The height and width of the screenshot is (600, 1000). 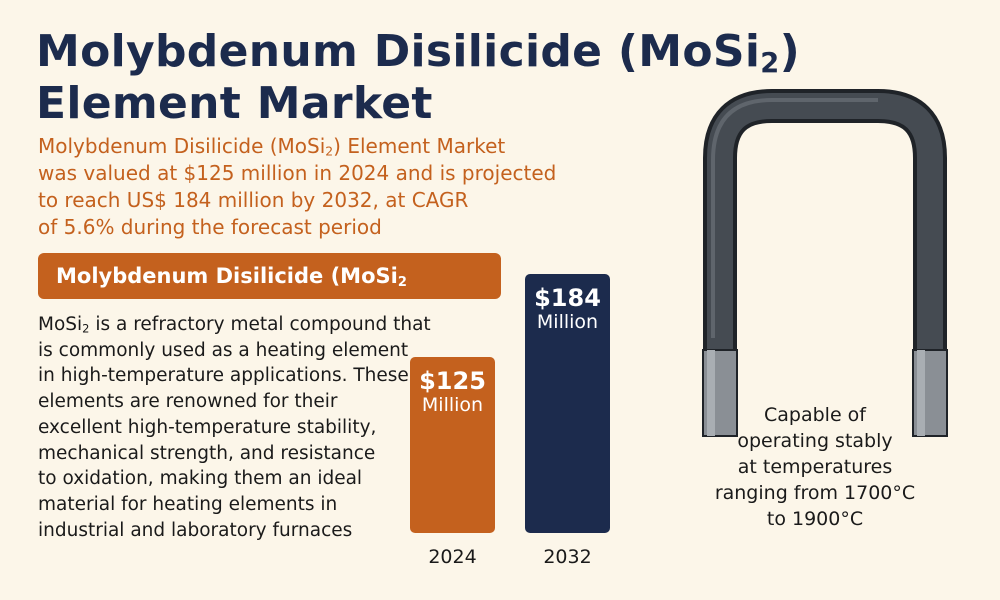 I want to click on capability-line-3: at temperatures, so click(x=815, y=467).